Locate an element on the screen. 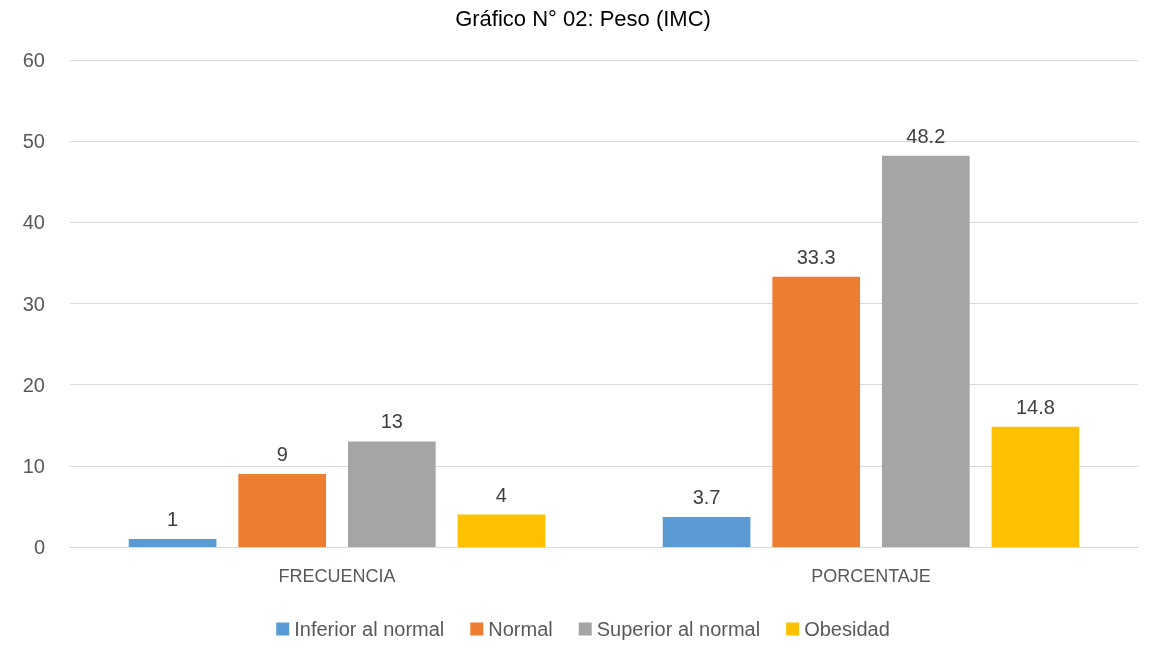 This screenshot has width=1166, height=670. y-tick-label: 30 is located at coordinates (33, 303).